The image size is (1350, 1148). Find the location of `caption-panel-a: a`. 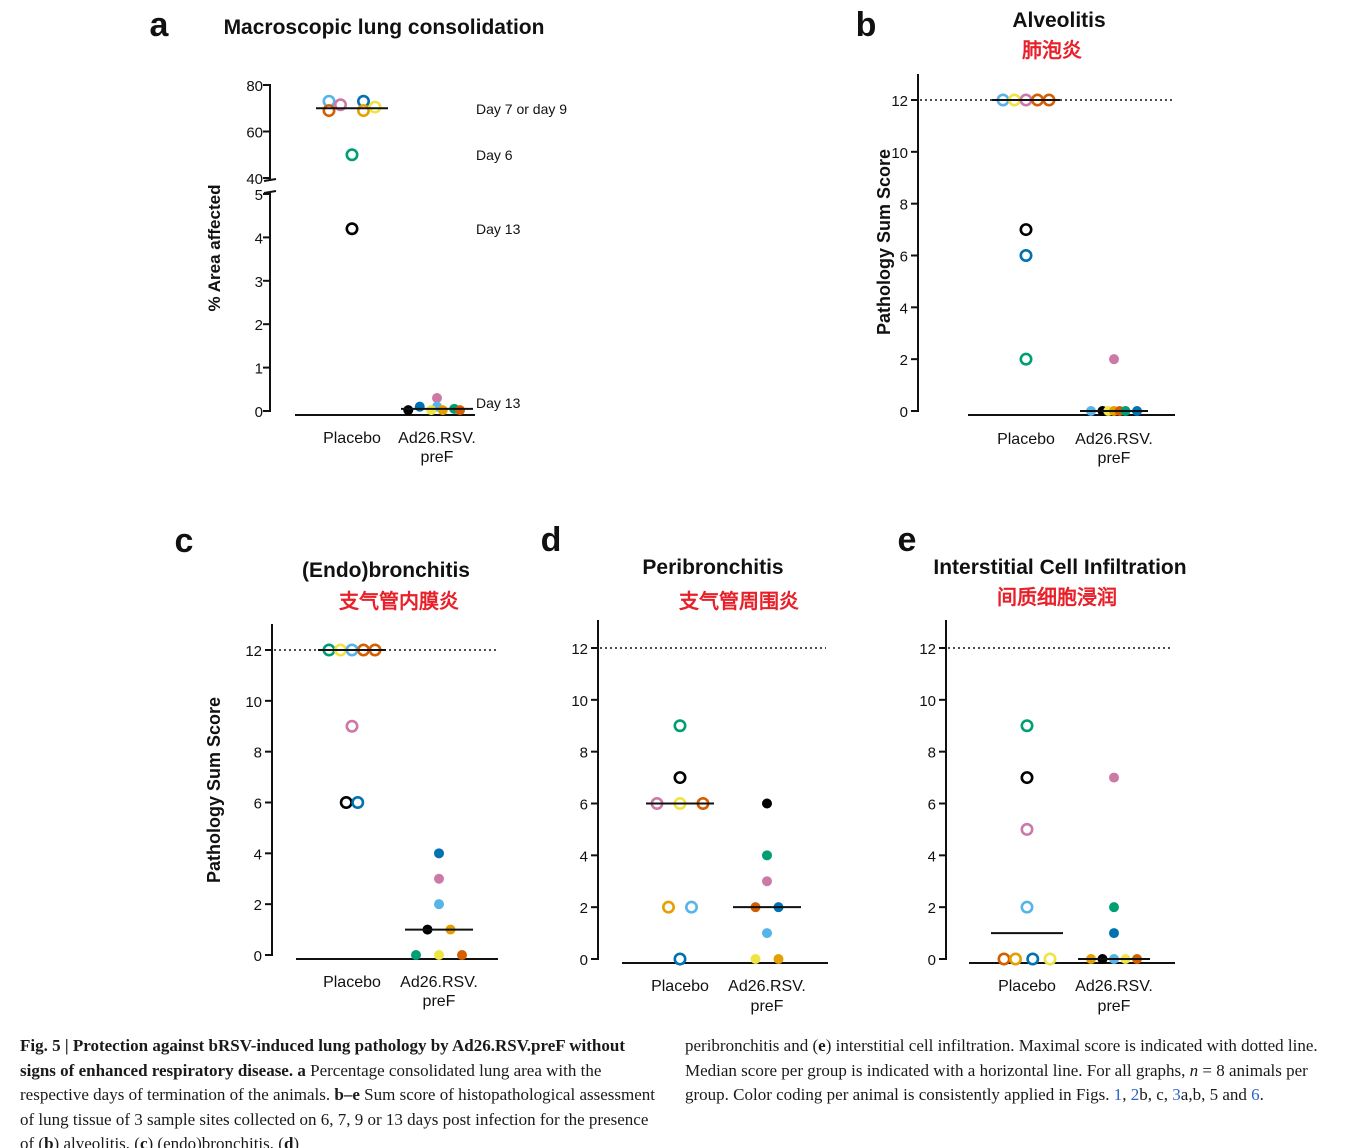

caption-panel-a: a is located at coordinates (301, 1070).